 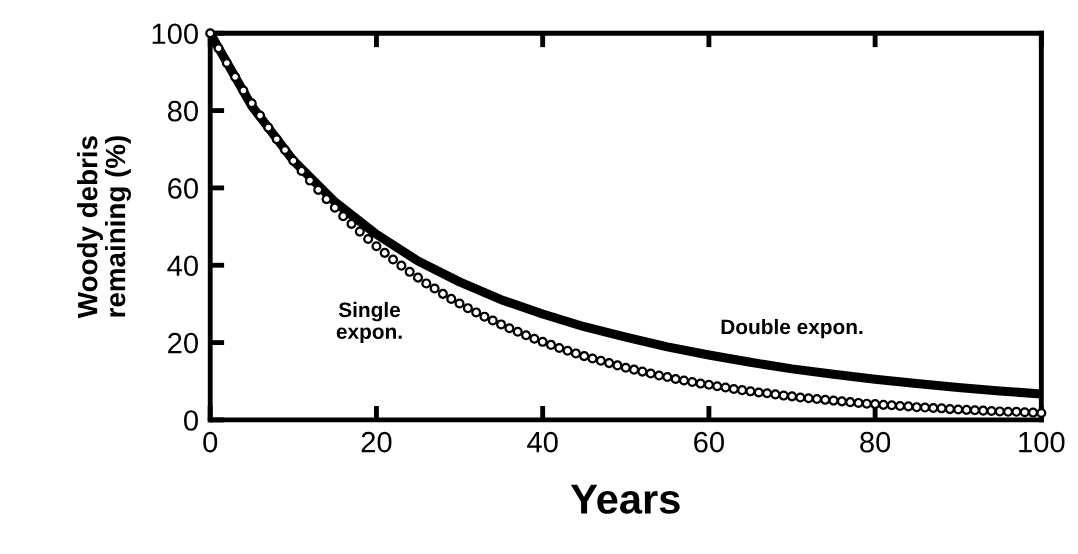 I want to click on x-axis-title: Years, so click(x=625, y=499).